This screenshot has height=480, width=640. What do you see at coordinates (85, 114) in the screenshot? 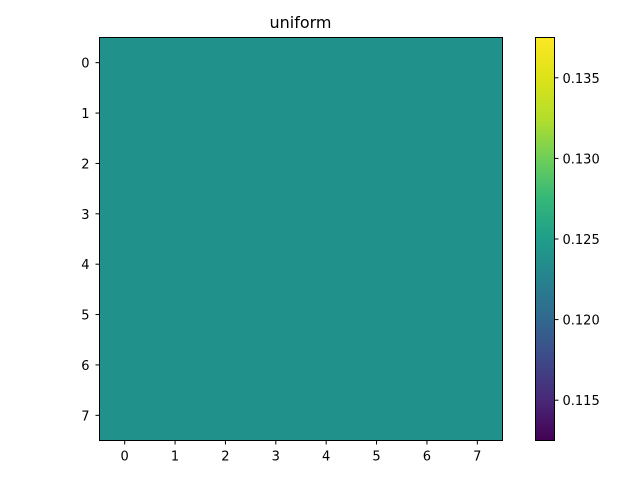
I see `y-tick-label: 1` at bounding box center [85, 114].